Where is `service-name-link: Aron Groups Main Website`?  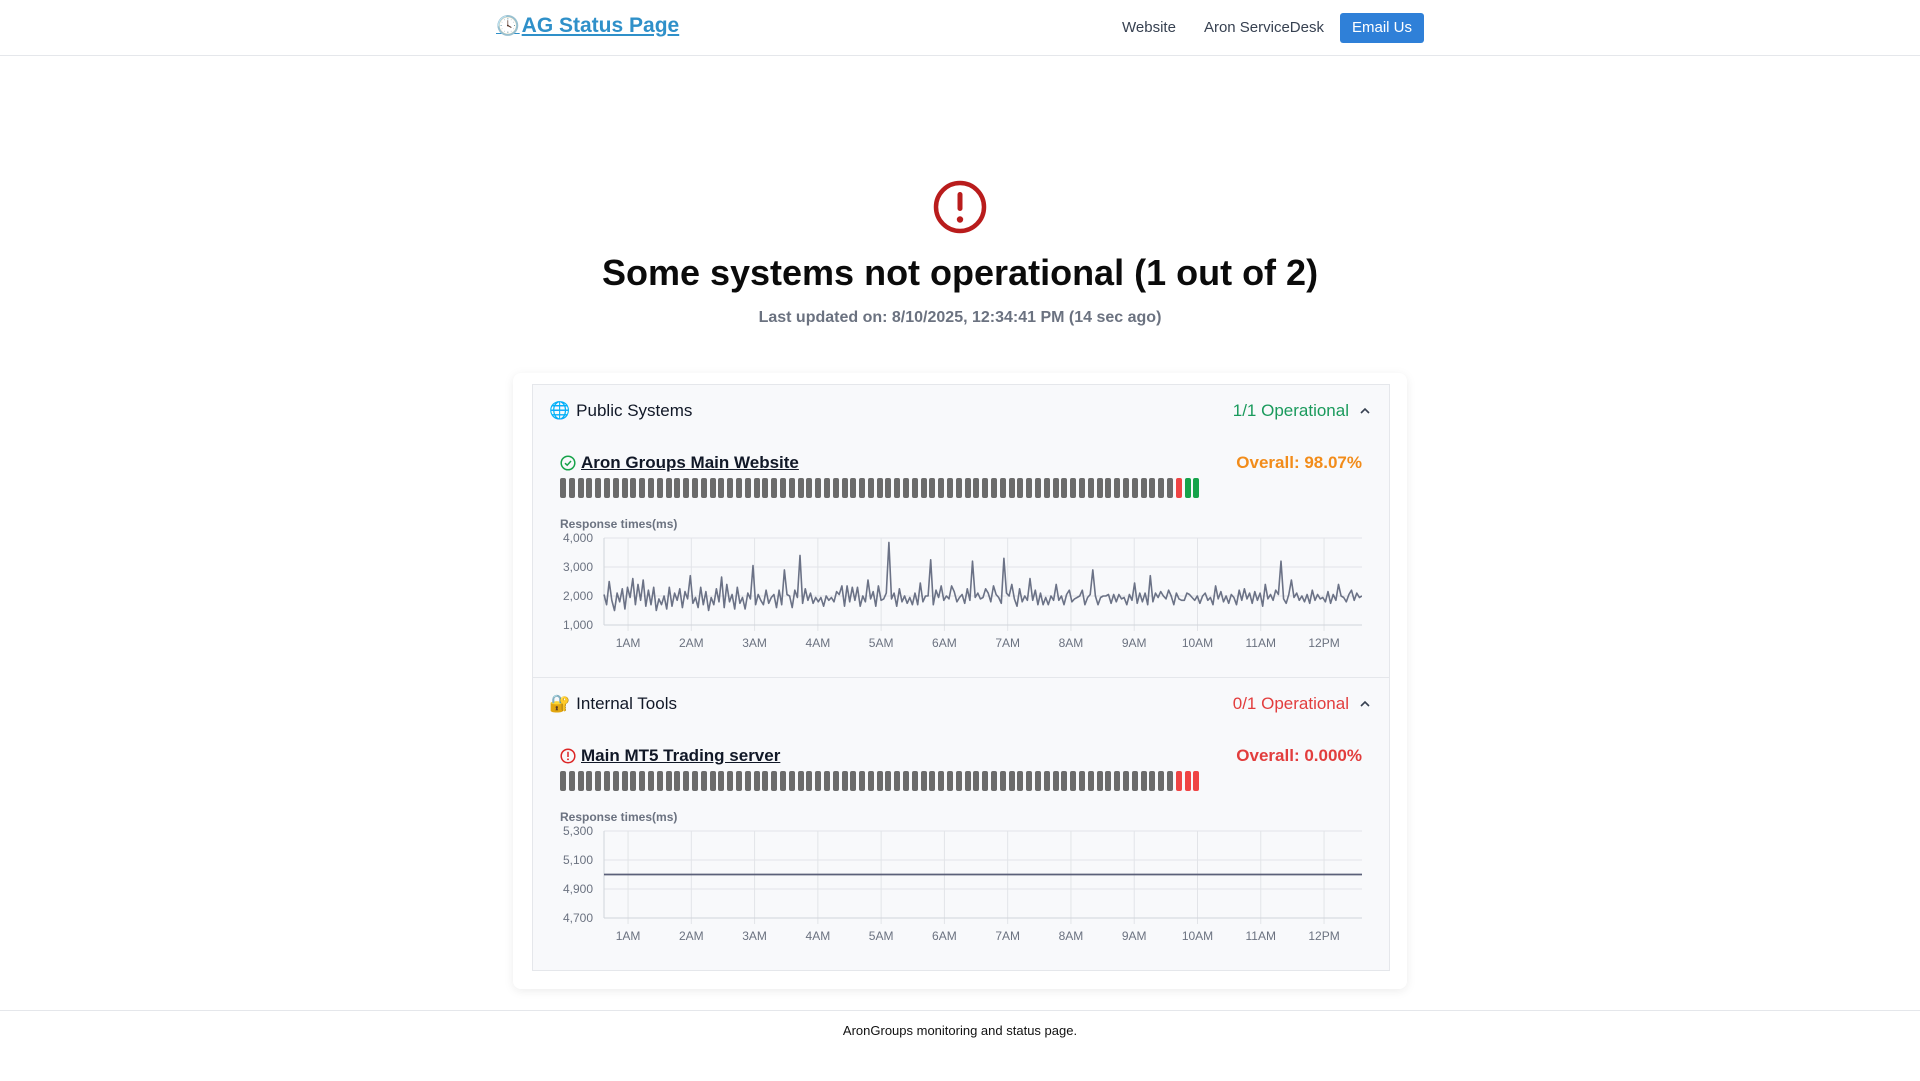
service-name-link: Aron Groups Main Website is located at coordinates (690, 462).